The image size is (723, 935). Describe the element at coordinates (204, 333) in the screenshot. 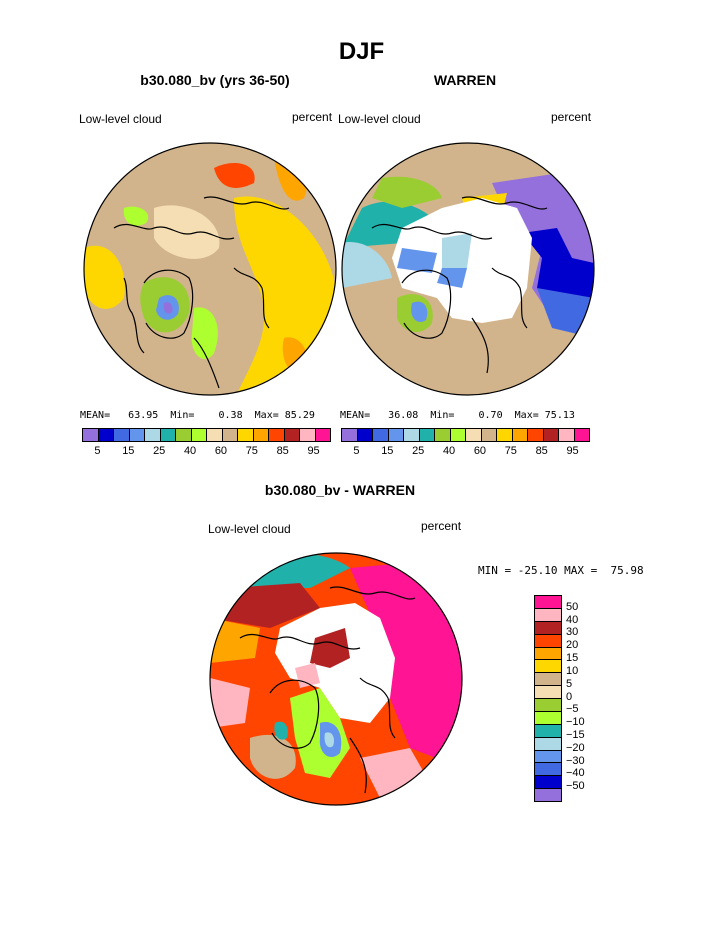

I see `panel1-field-lightgreen` at that location.